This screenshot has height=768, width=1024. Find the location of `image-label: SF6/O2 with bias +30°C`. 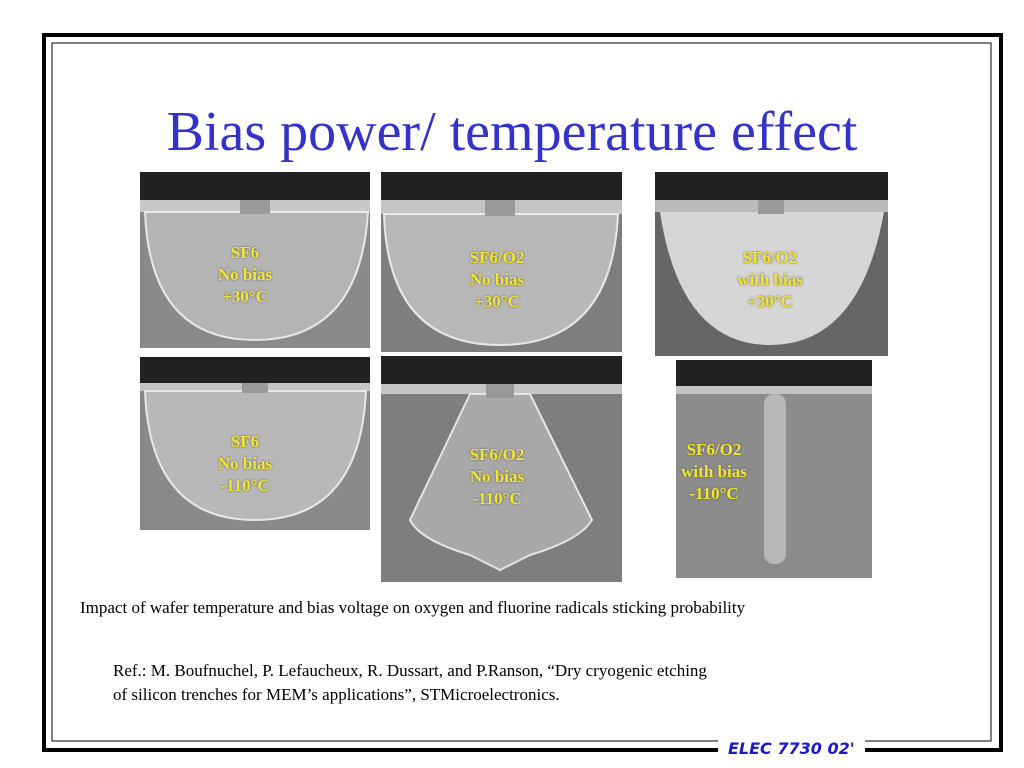

image-label: SF6/O2 with bias +30°C is located at coordinates (770, 280).